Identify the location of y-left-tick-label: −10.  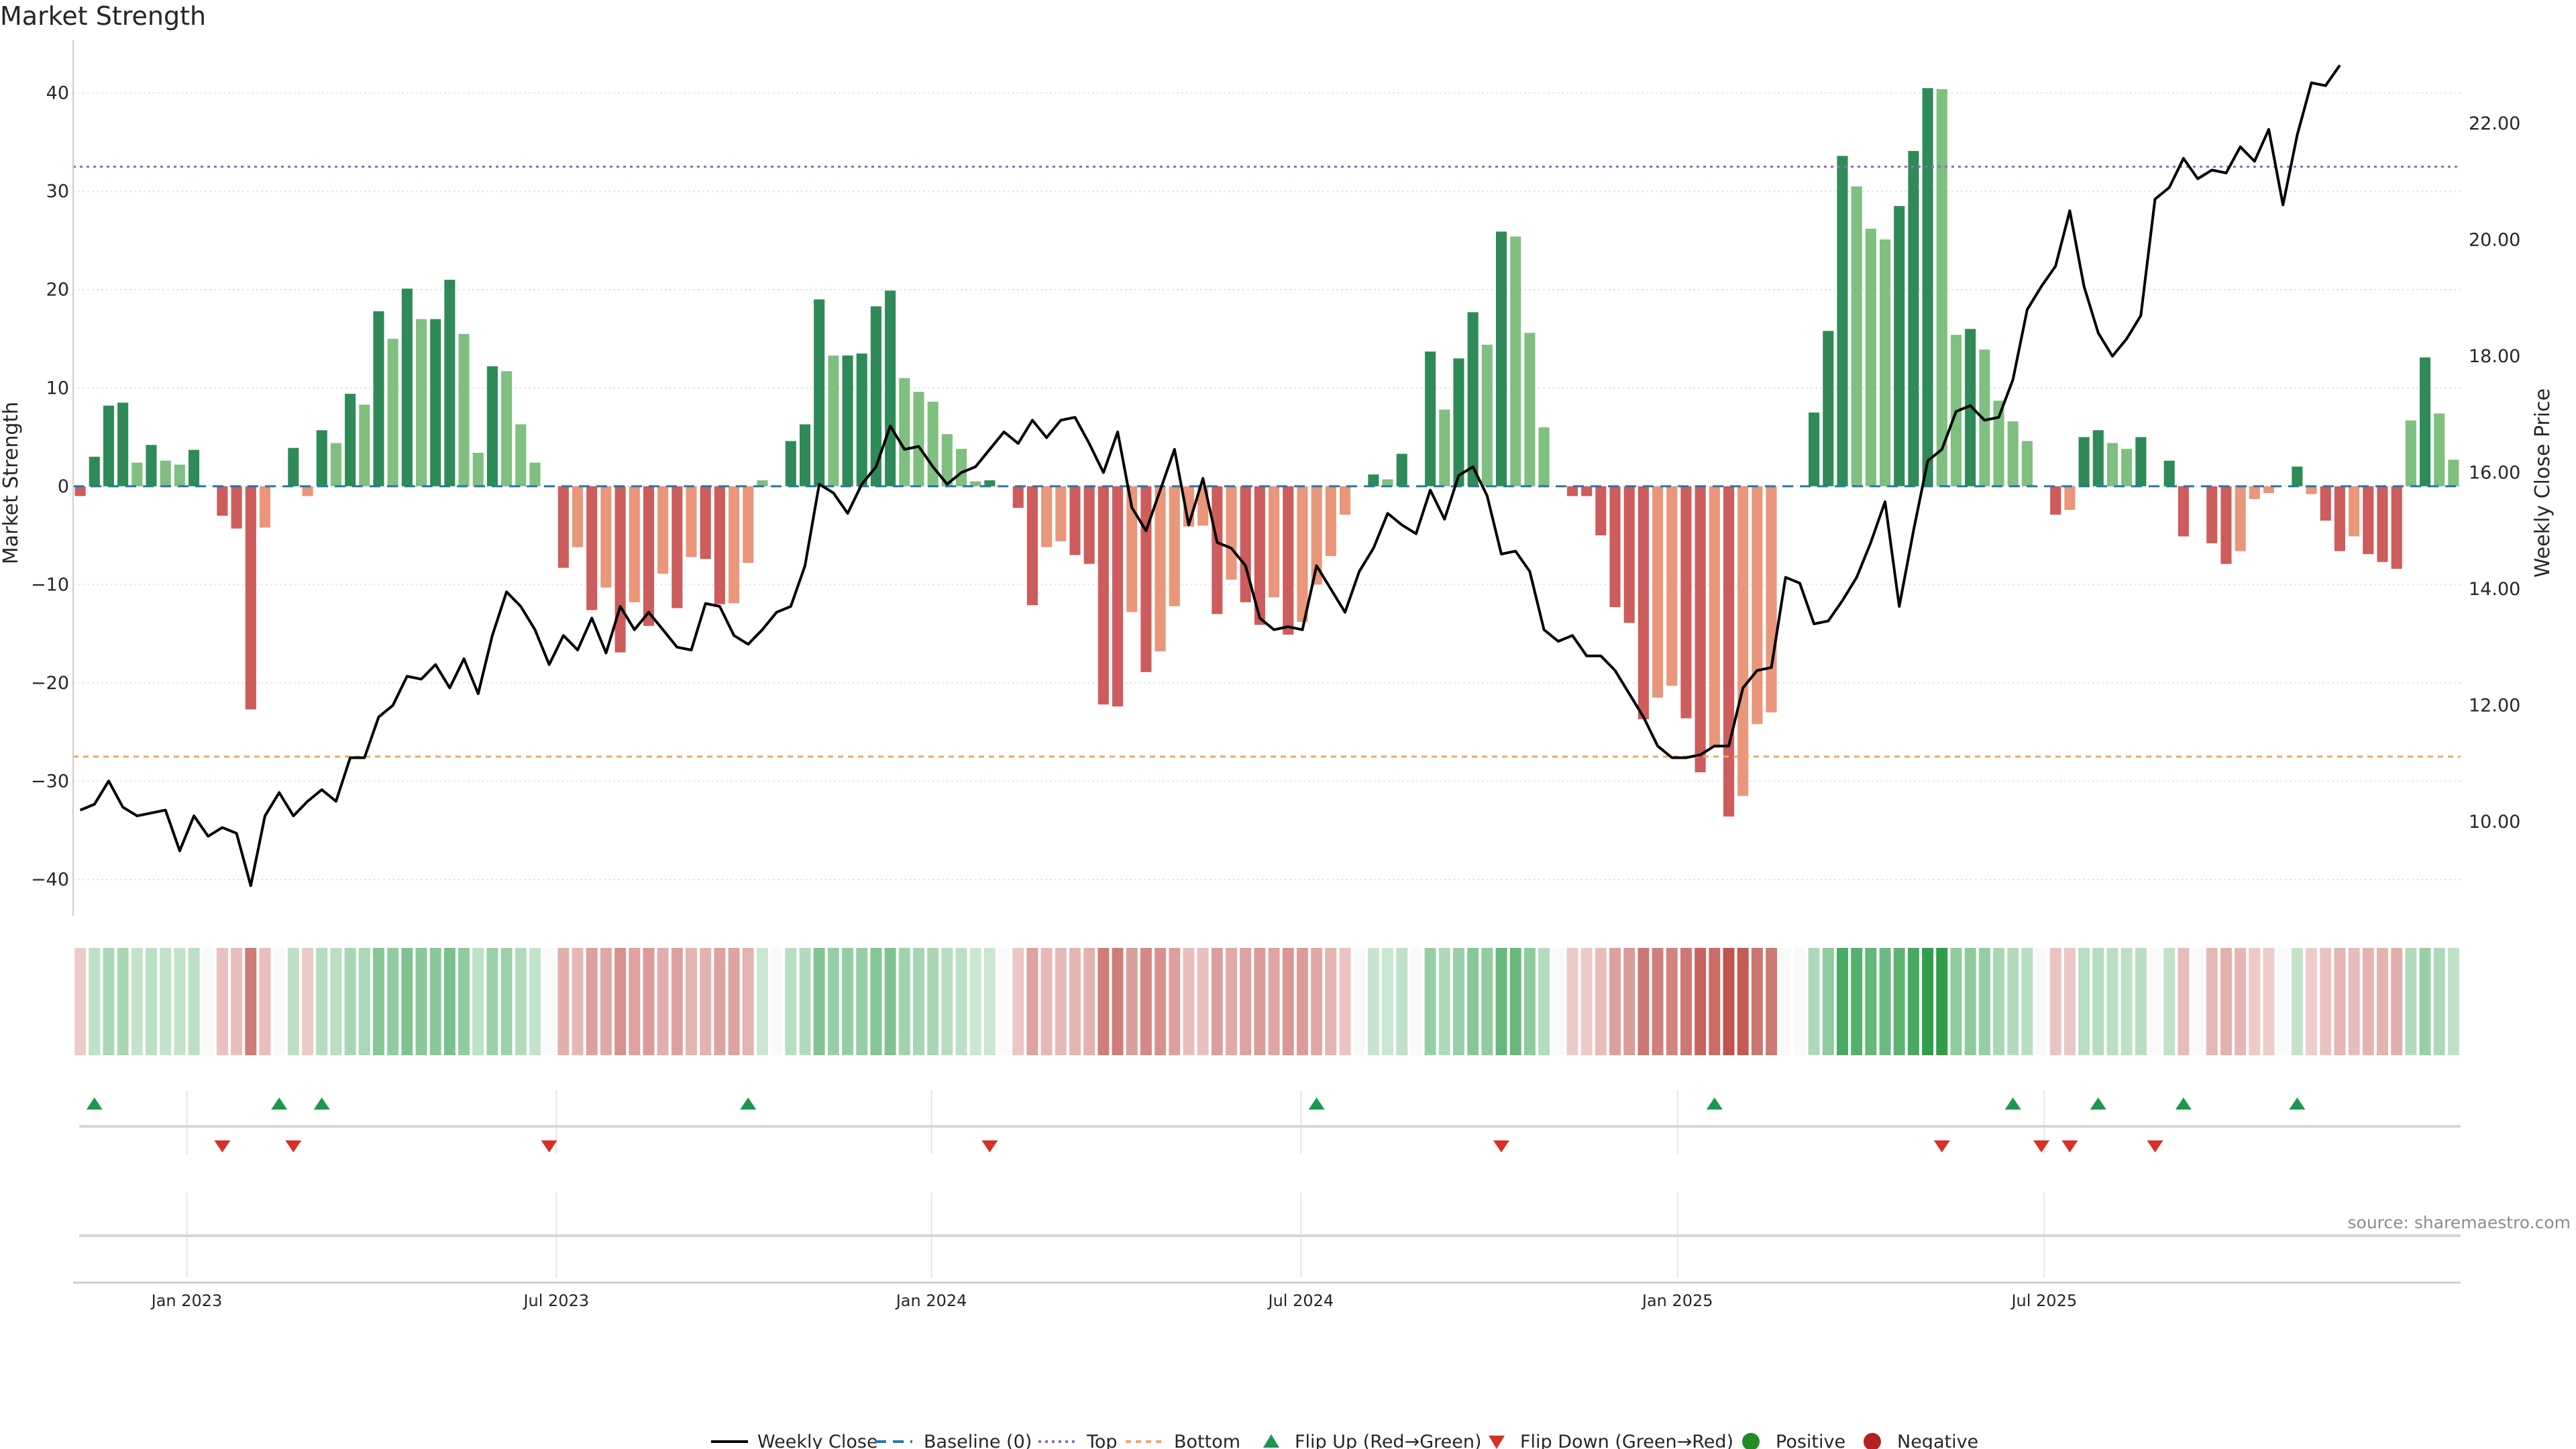
(50, 584).